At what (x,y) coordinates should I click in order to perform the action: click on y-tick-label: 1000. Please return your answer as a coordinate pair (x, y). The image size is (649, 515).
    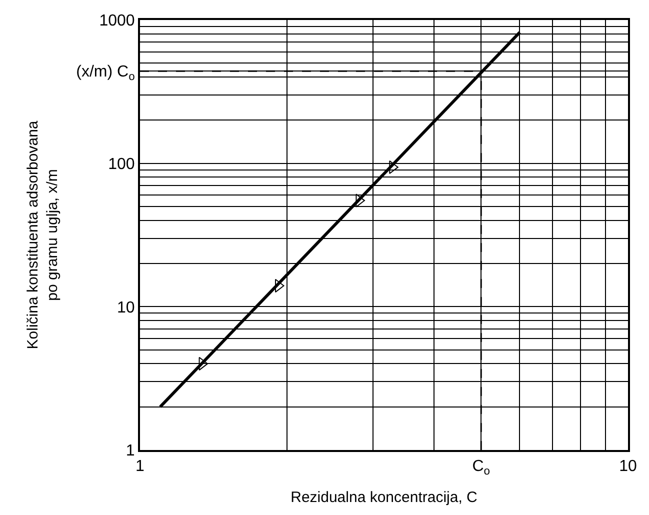
    Looking at the image, I should click on (117, 21).